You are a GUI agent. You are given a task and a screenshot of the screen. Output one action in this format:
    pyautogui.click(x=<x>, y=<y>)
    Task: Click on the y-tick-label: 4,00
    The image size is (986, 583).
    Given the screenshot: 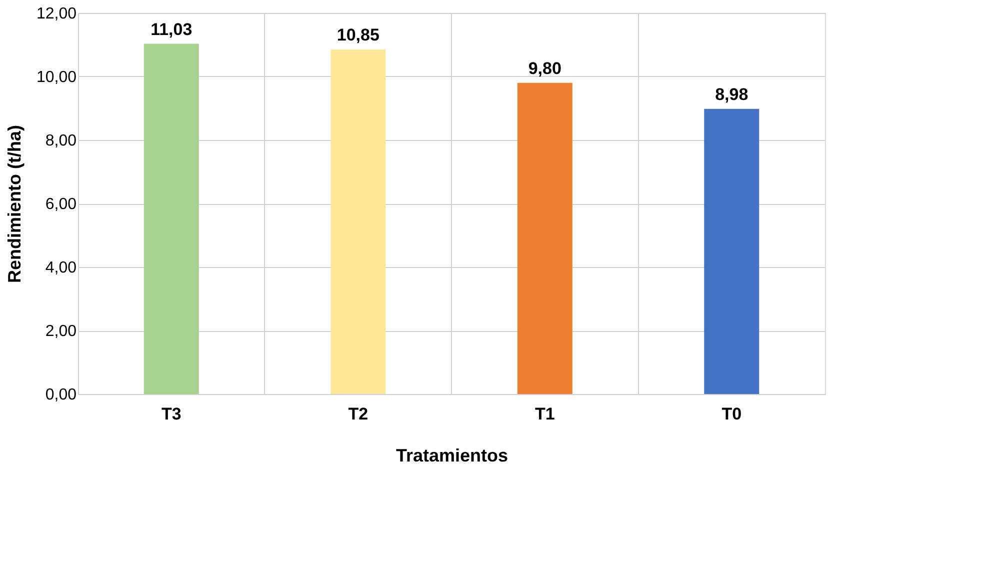 What is the action you would take?
    pyautogui.click(x=61, y=268)
    